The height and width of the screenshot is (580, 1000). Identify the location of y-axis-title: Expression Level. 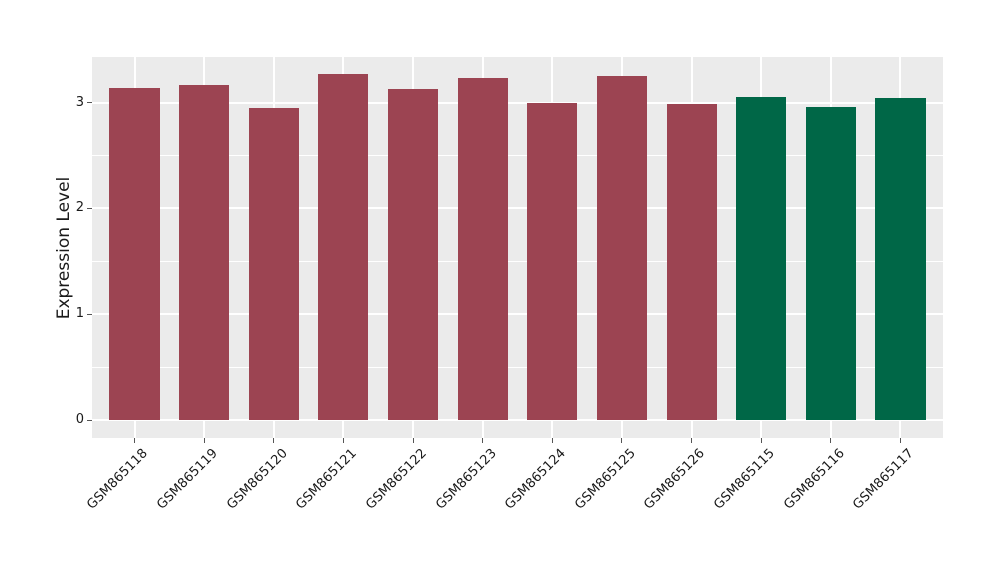
(64, 248).